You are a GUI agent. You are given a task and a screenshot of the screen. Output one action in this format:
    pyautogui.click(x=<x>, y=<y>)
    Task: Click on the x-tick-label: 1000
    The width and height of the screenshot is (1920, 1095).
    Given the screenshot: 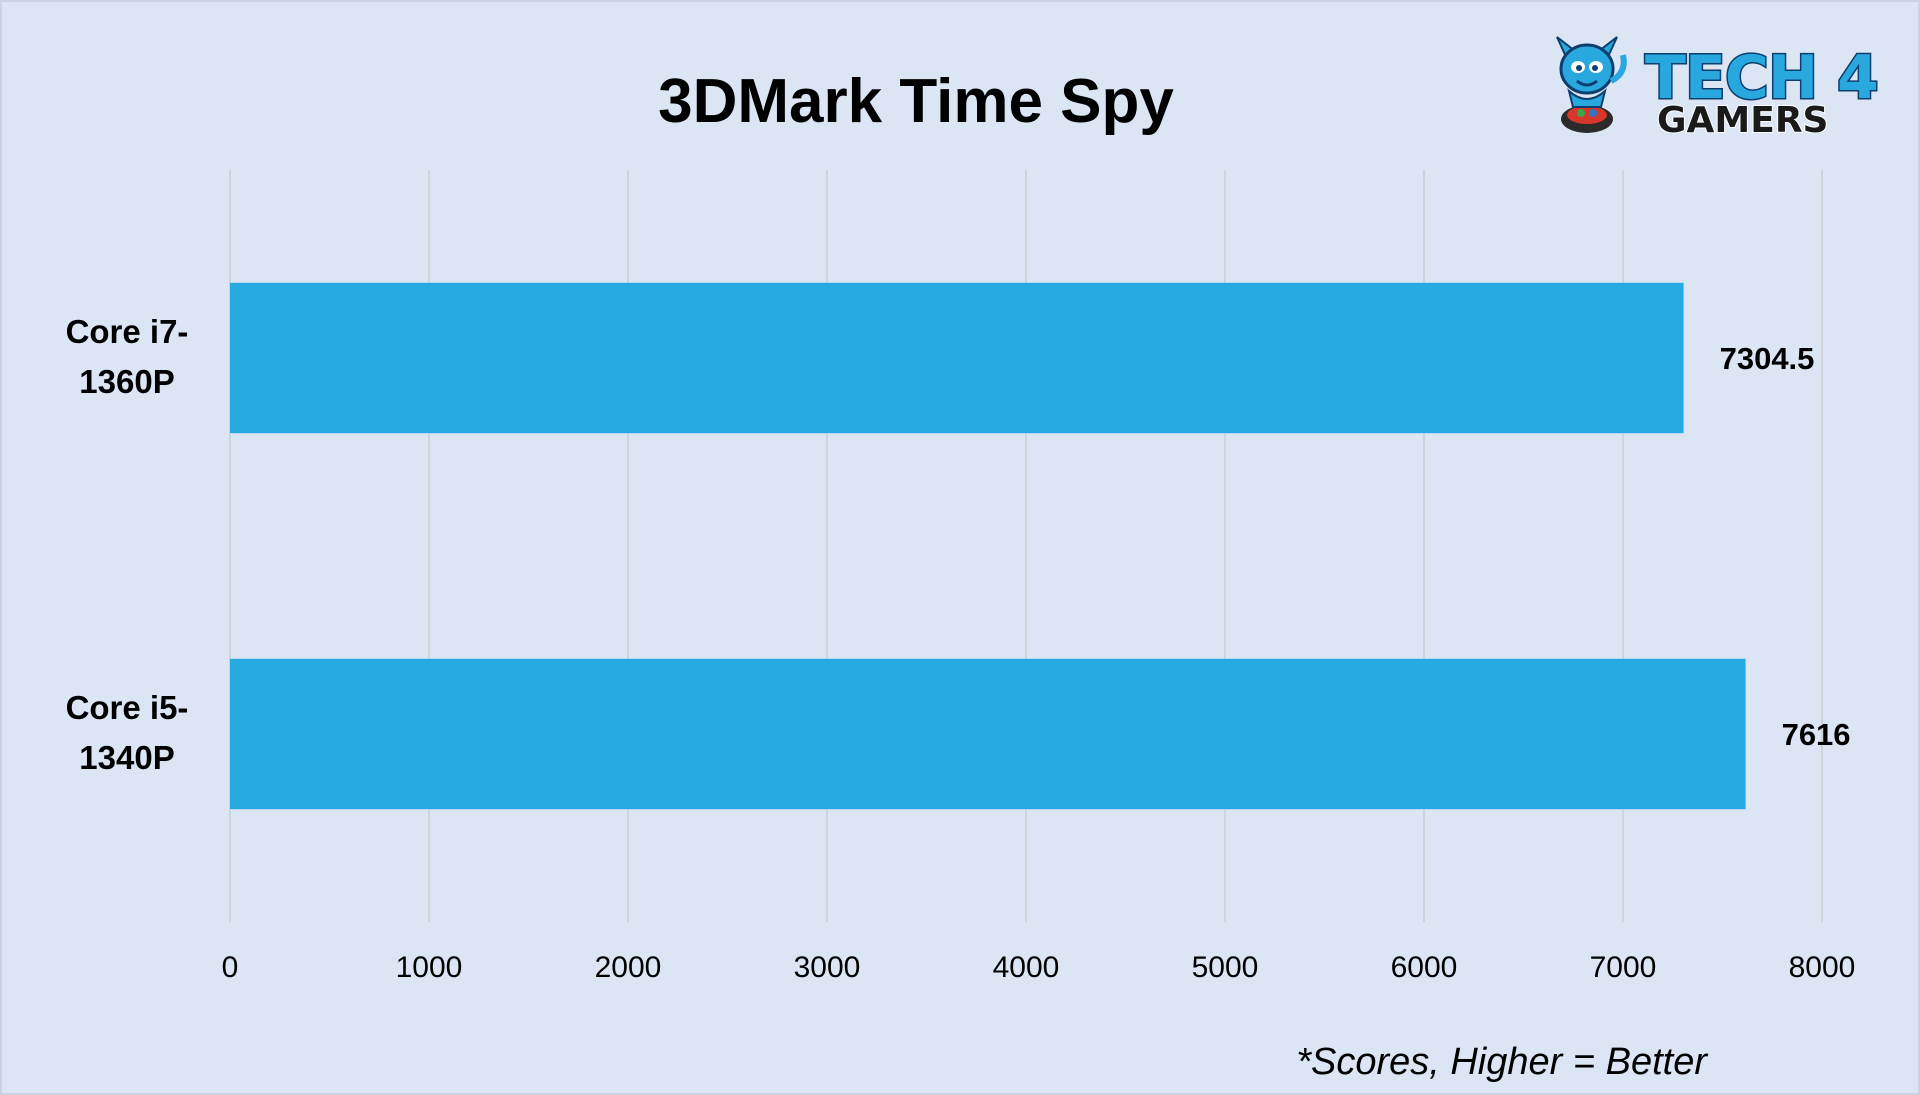 What is the action you would take?
    pyautogui.click(x=429, y=967)
    